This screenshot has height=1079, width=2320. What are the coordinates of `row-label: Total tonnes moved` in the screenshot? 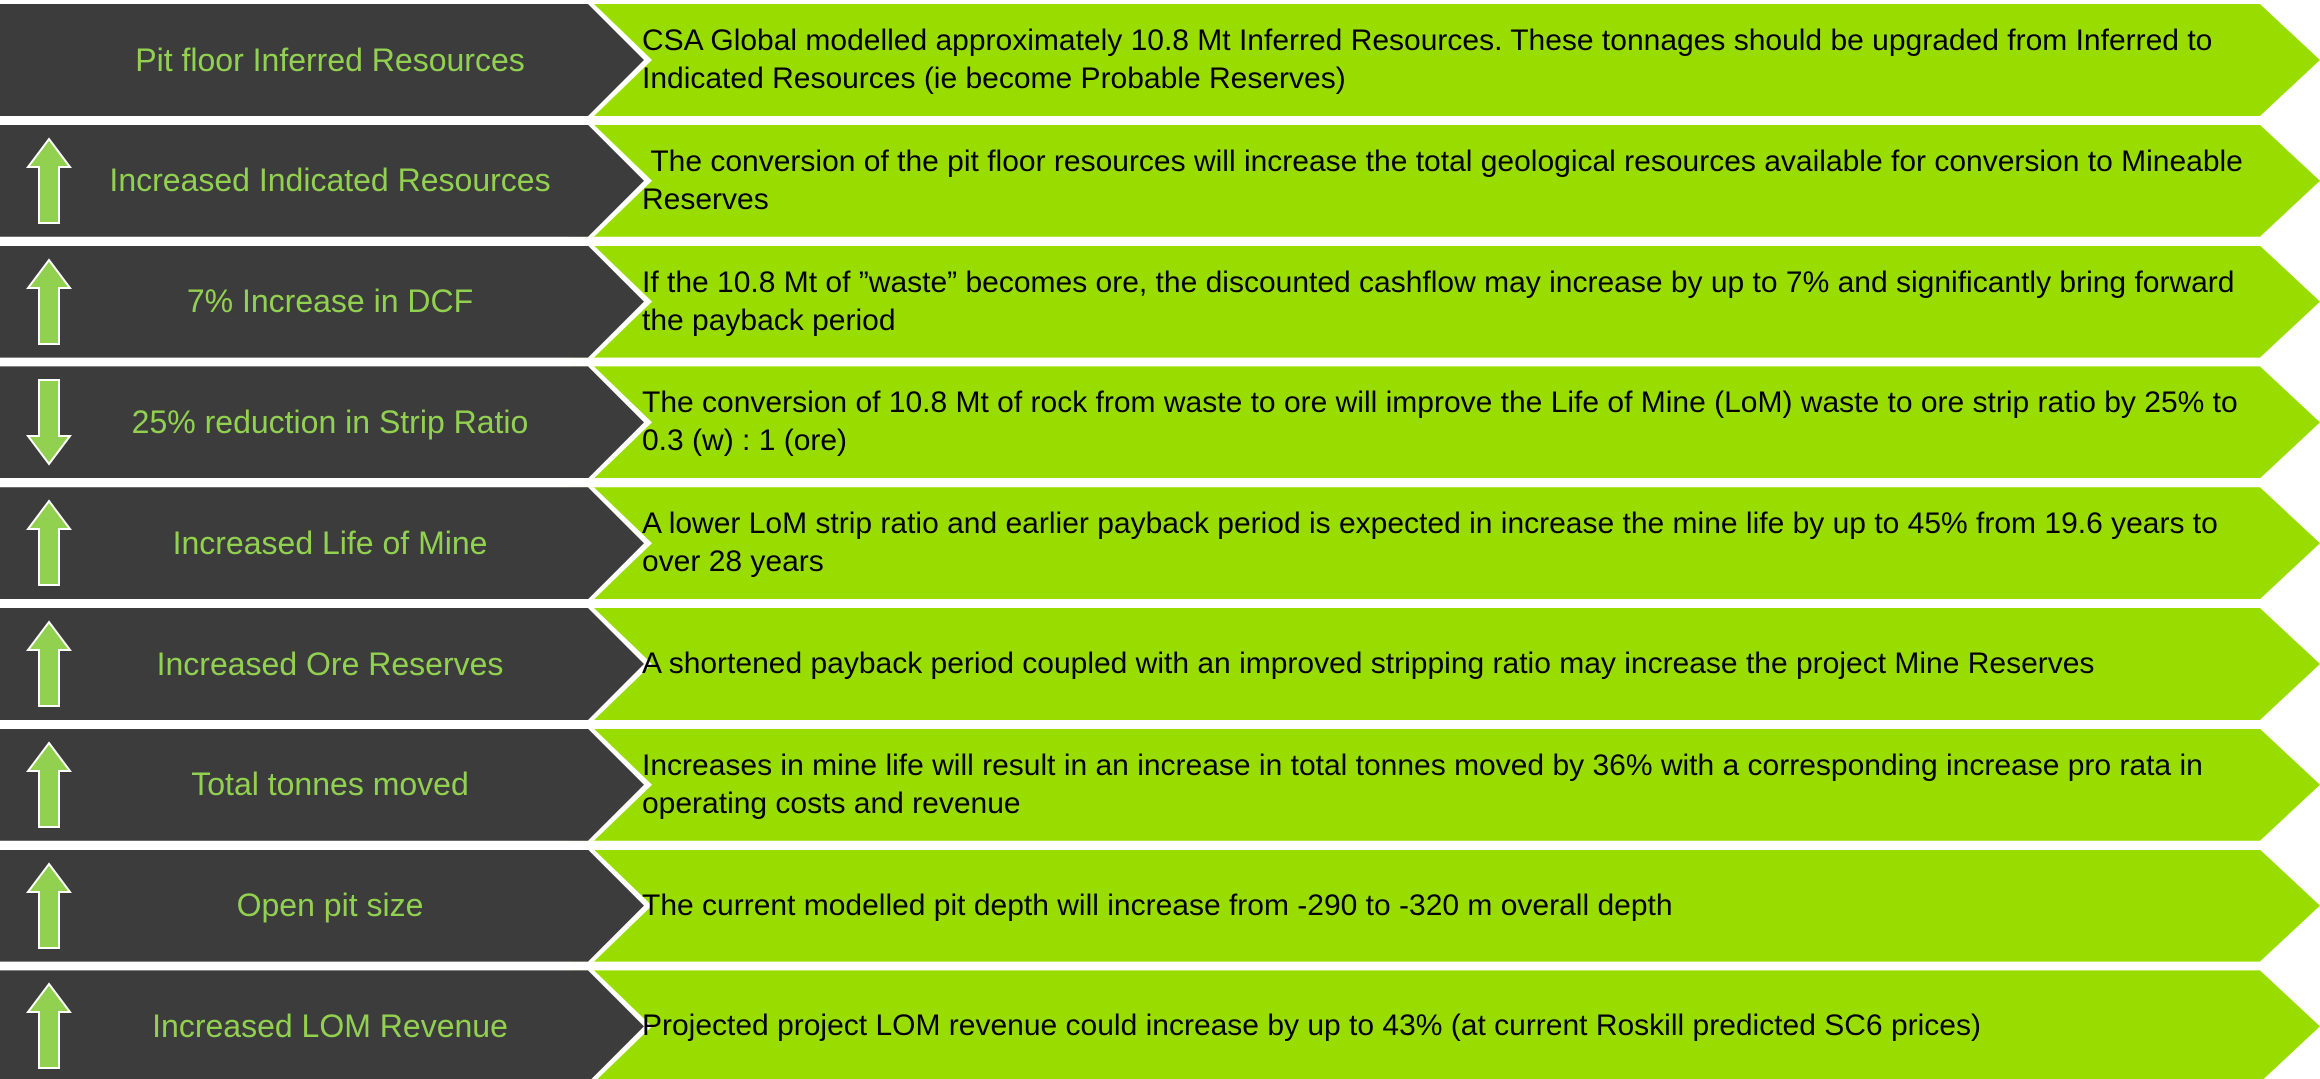 It's located at (330, 784).